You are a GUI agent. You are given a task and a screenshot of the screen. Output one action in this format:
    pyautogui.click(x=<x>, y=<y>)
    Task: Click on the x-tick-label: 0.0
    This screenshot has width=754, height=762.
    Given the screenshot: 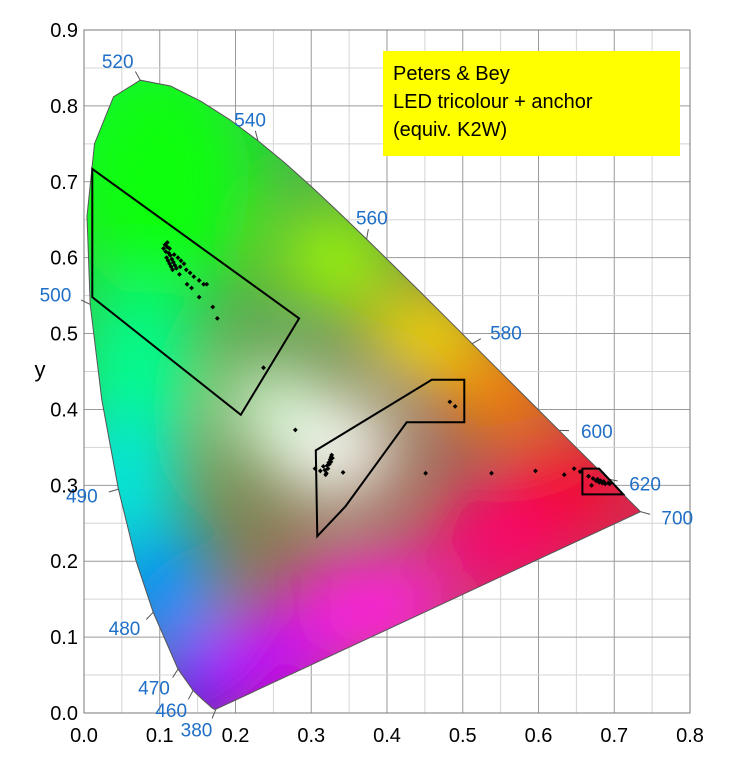 What is the action you would take?
    pyautogui.click(x=84, y=736)
    